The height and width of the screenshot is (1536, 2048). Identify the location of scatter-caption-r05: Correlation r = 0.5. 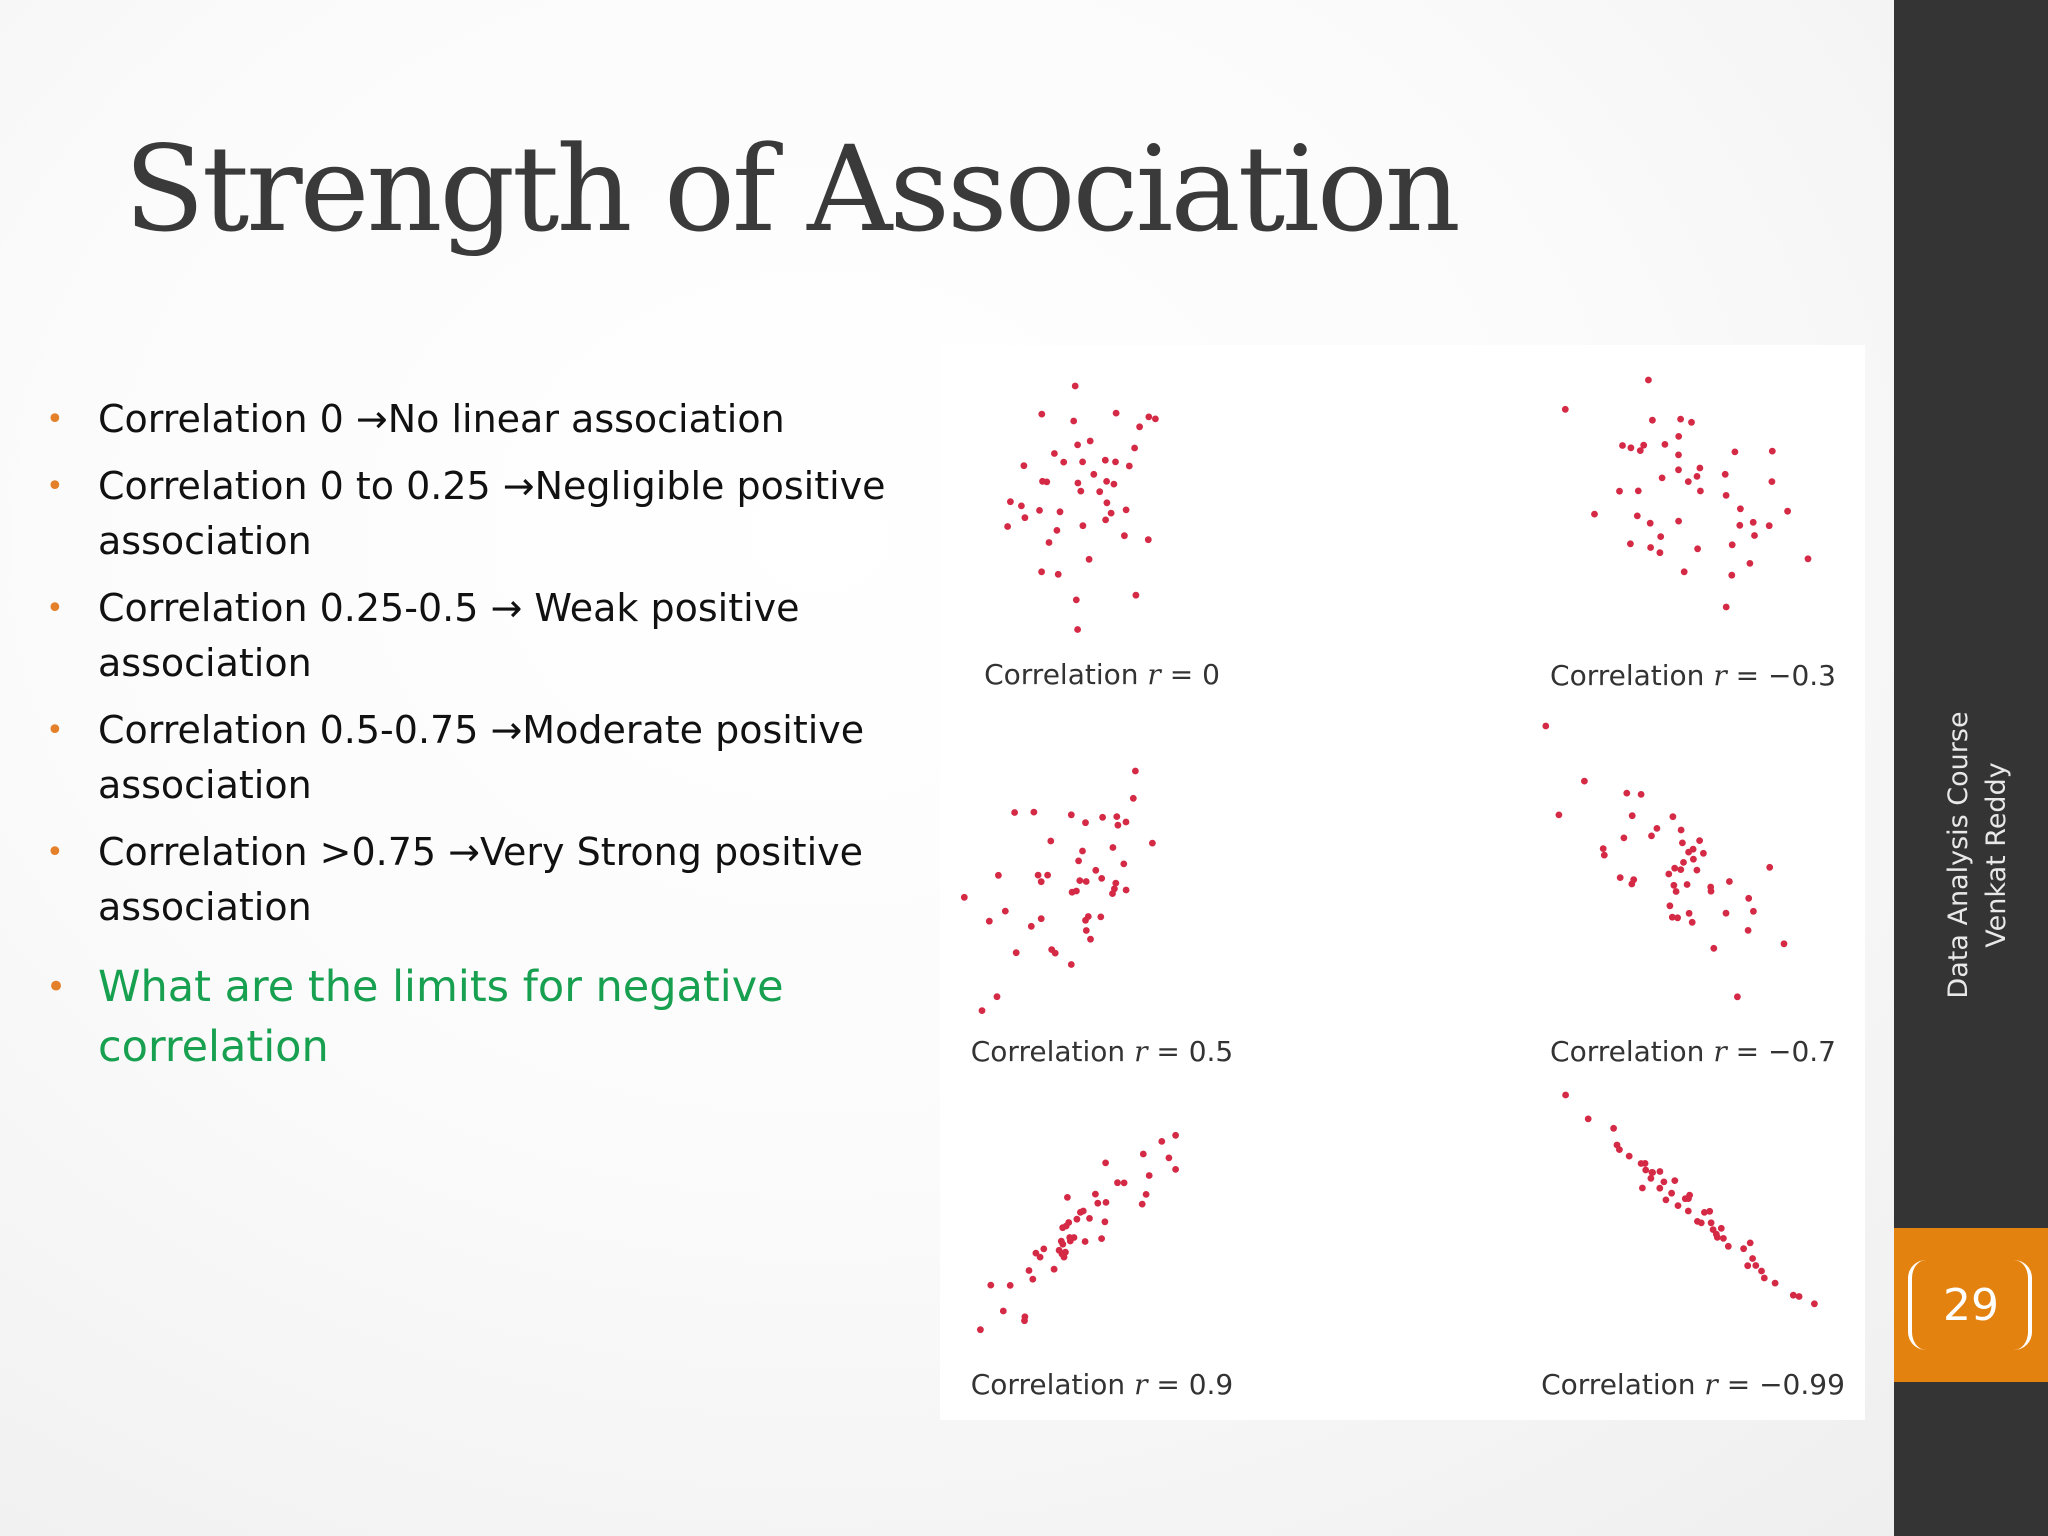
(1102, 1051).